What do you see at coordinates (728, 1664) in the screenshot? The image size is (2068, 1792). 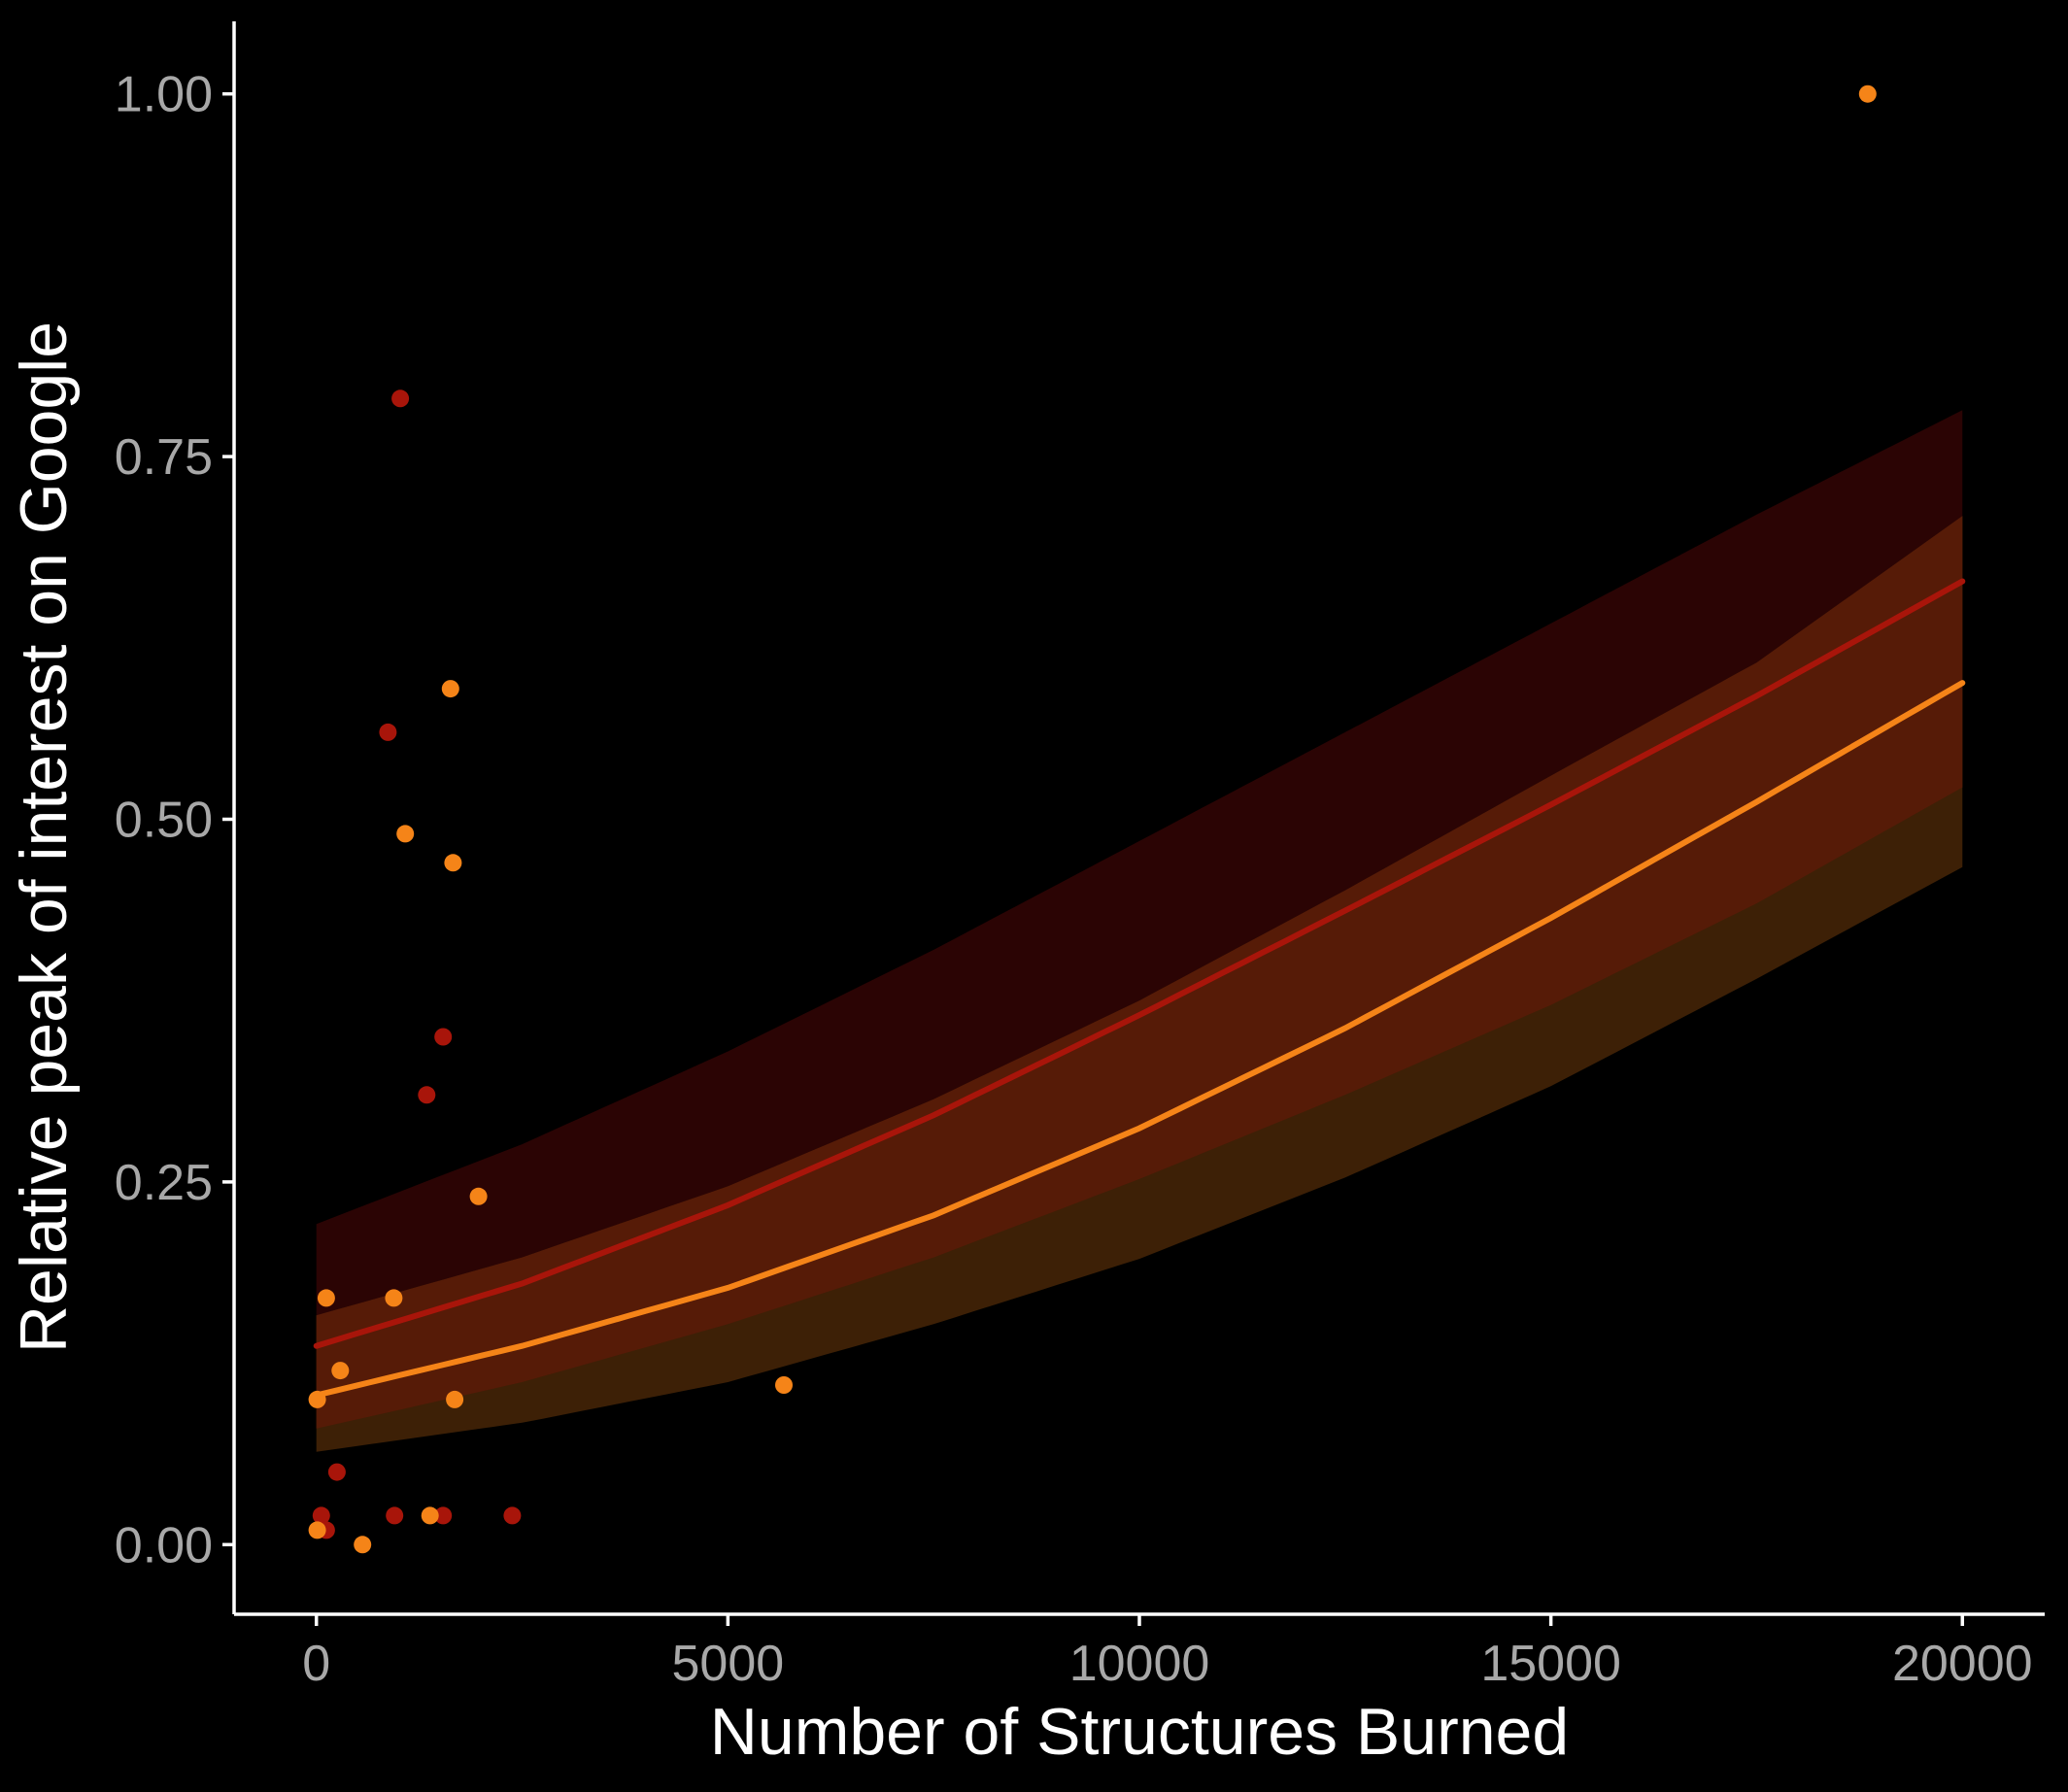 I see `x-tick-label: 5000` at bounding box center [728, 1664].